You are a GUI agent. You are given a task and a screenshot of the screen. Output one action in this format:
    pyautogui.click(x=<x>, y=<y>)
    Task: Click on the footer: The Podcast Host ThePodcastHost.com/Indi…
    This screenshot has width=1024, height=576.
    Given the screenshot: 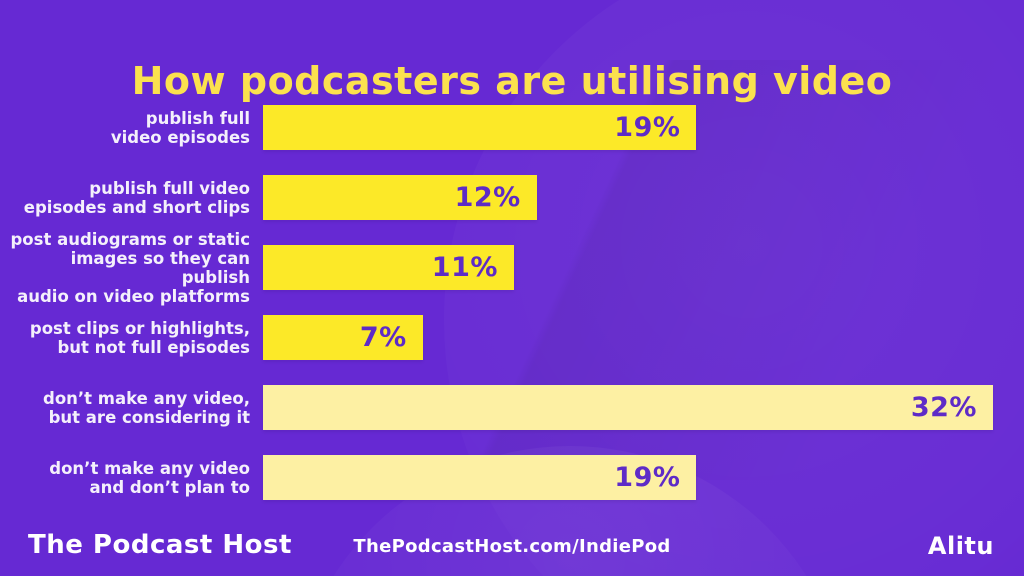 What is the action you would take?
    pyautogui.click(x=512, y=545)
    